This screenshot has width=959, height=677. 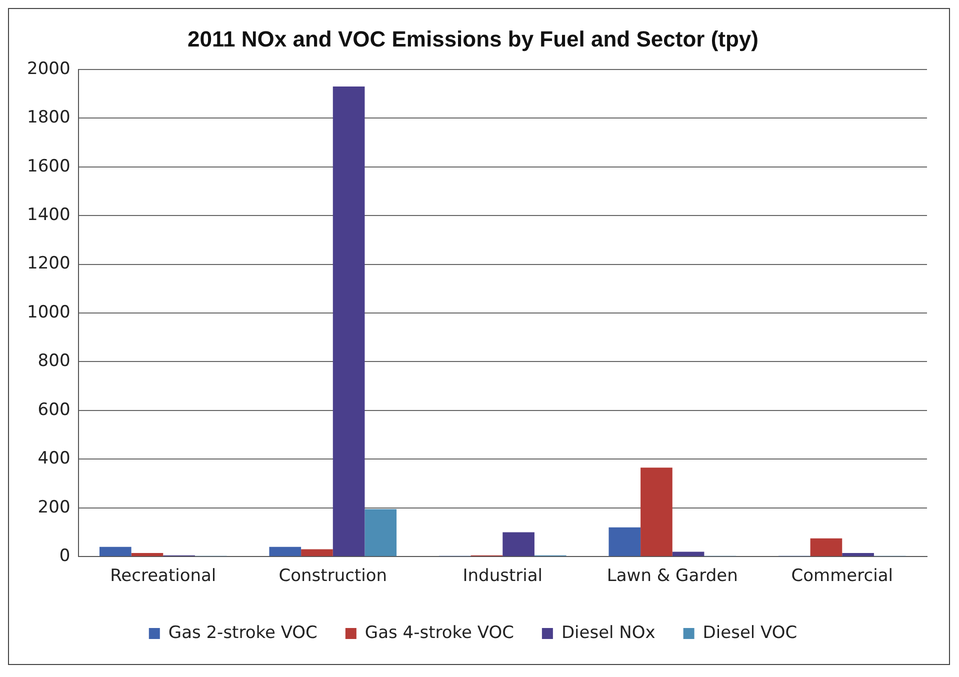 I want to click on x-tick-label: Industrial, so click(x=502, y=576).